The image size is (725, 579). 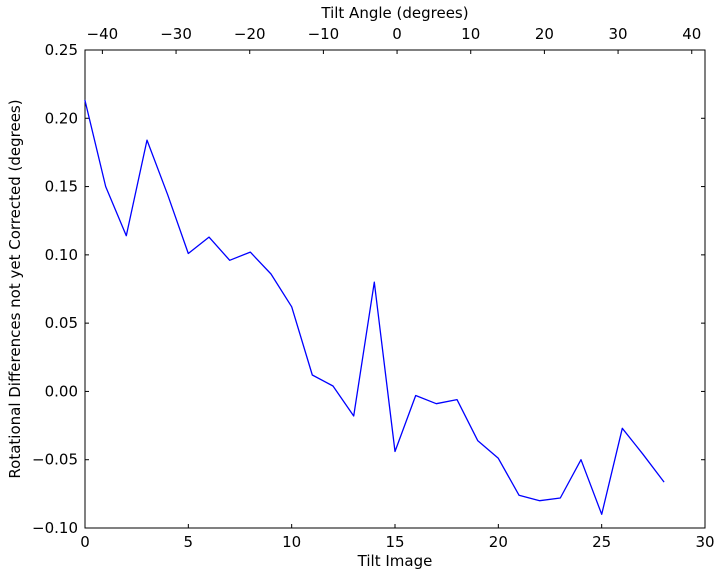 What do you see at coordinates (55, 460) in the screenshot?
I see `y-tick-label: −0.05` at bounding box center [55, 460].